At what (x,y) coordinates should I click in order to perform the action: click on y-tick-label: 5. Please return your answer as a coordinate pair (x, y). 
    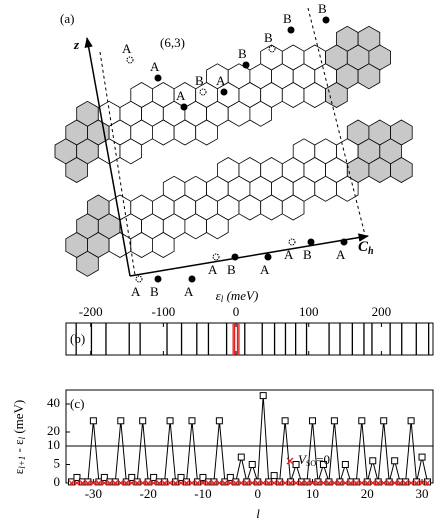
    Looking at the image, I should click on (57, 462).